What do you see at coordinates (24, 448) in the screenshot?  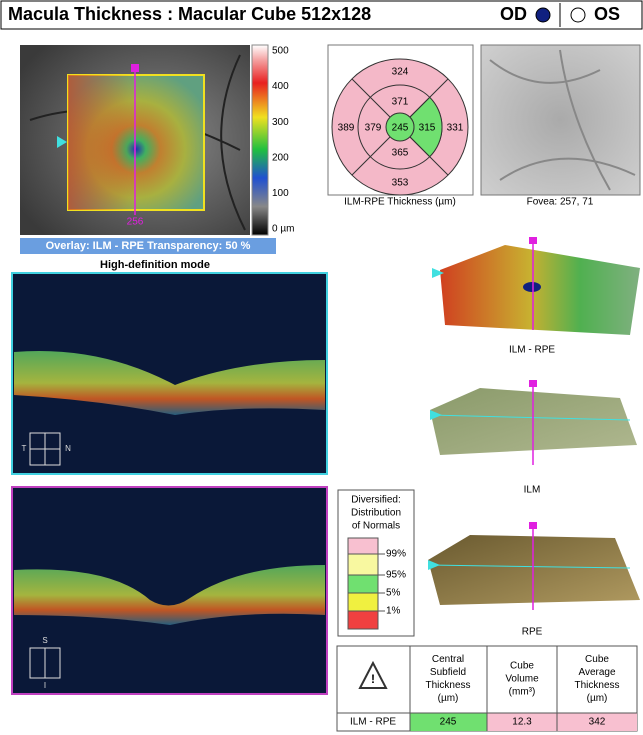 I see `orientation: T` at bounding box center [24, 448].